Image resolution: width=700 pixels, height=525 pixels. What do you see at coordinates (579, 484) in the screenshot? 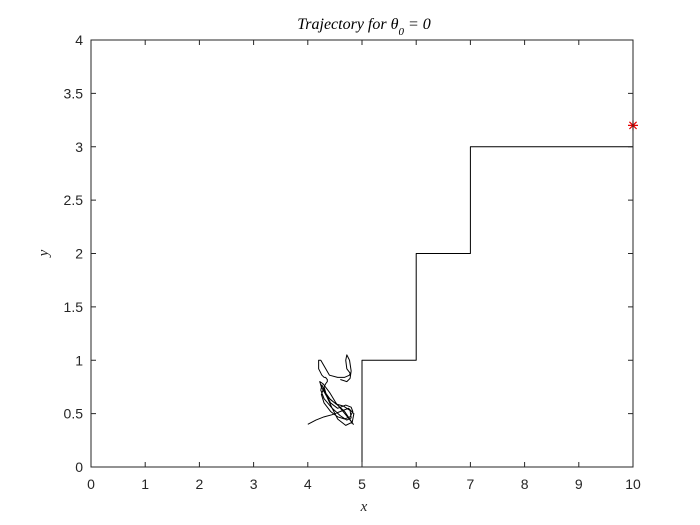
I see `x-tick-label: 9` at bounding box center [579, 484].